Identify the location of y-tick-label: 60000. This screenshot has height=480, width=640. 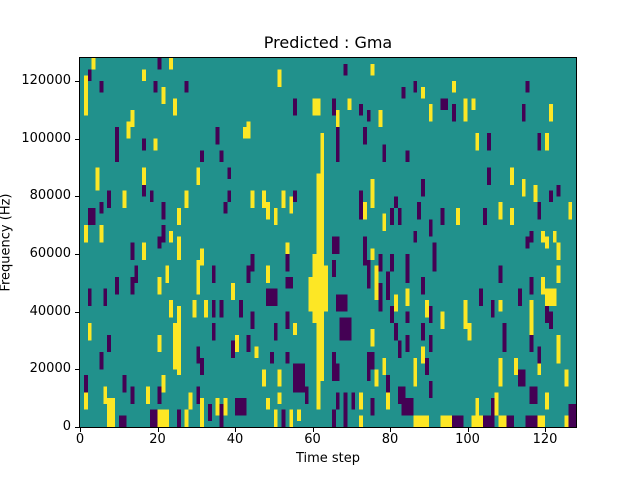
(50, 254).